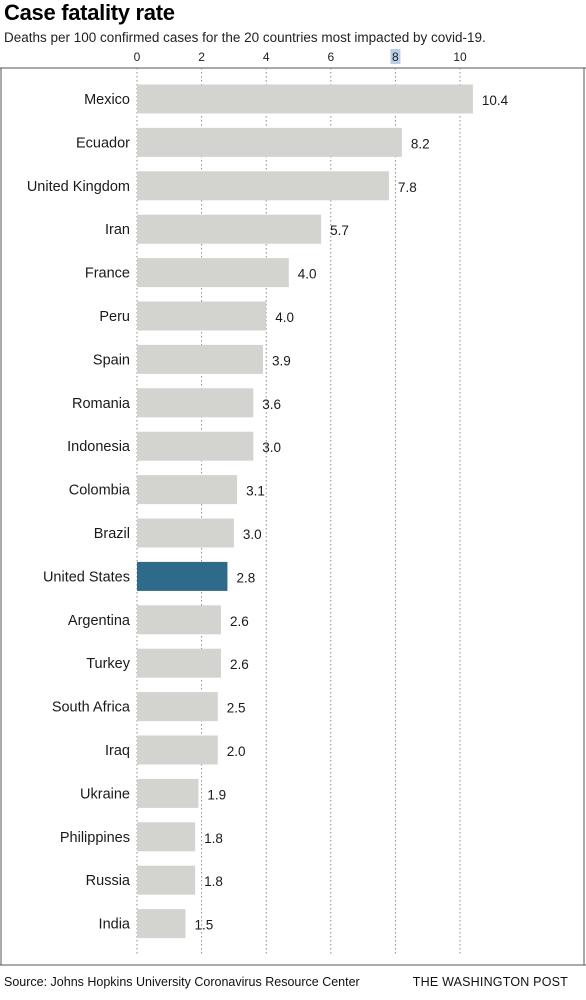 Image resolution: width=586 pixels, height=1000 pixels. What do you see at coordinates (117, 751) in the screenshot?
I see `category-label: Iraq` at bounding box center [117, 751].